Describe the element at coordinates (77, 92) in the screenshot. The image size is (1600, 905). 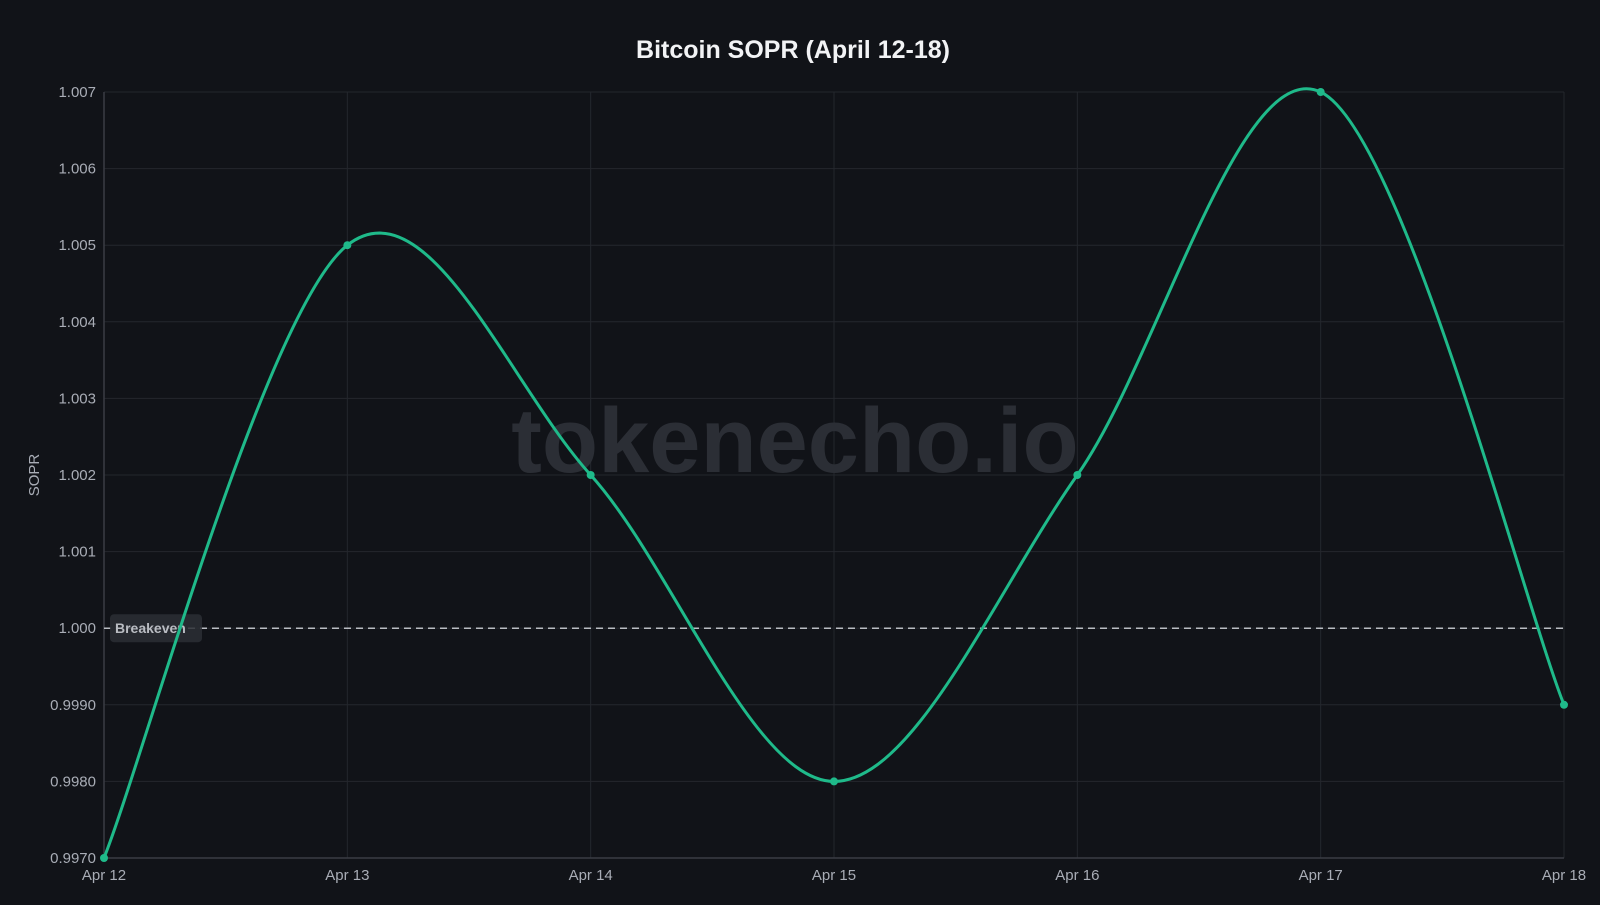
I see `y-tick-label: 1.007` at that location.